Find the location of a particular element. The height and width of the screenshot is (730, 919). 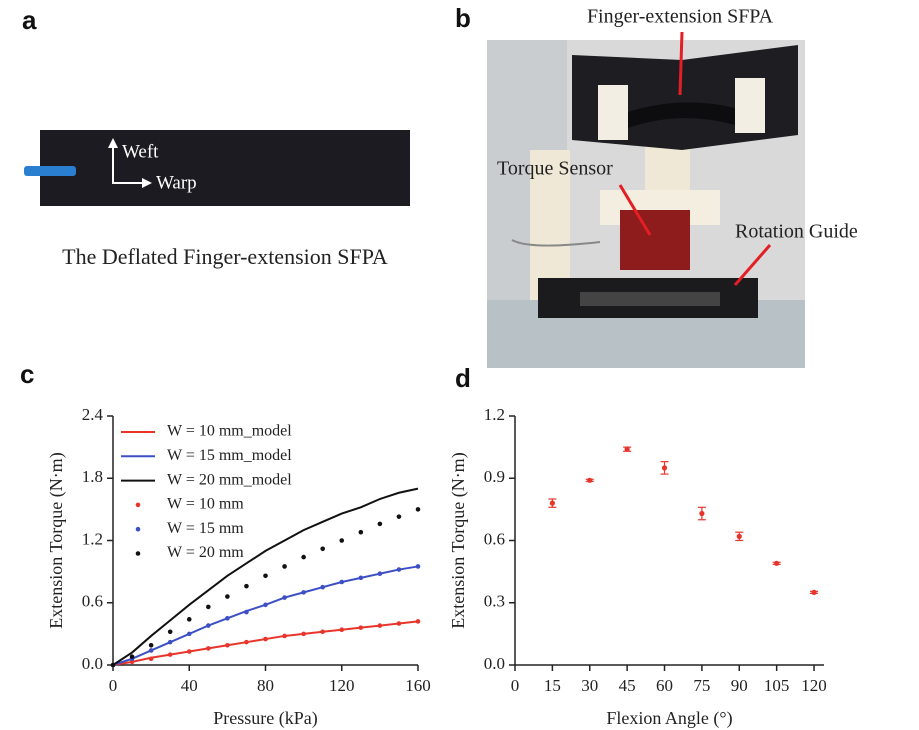

caption: The Deflated Finger-extension SFPA is located at coordinates (225, 256).